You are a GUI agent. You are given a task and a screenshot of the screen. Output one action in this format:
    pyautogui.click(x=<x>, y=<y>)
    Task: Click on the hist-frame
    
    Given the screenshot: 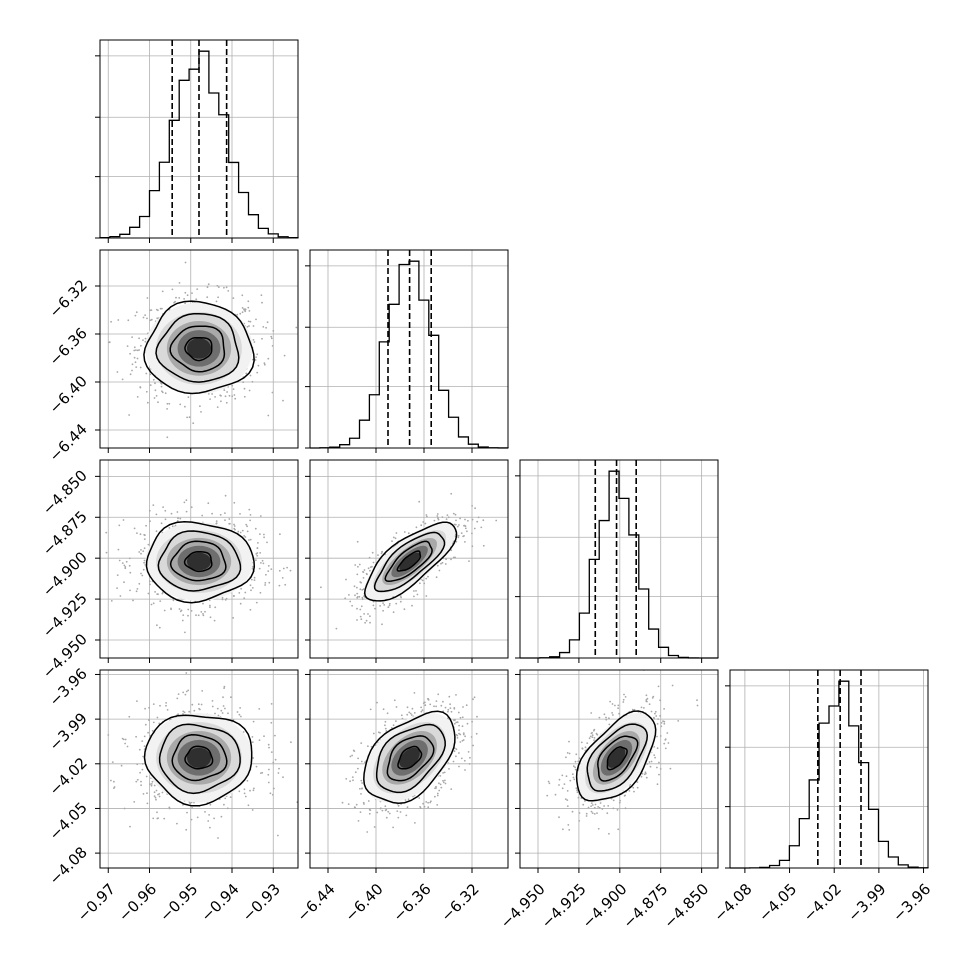 What is the action you would take?
    pyautogui.click(x=829, y=769)
    